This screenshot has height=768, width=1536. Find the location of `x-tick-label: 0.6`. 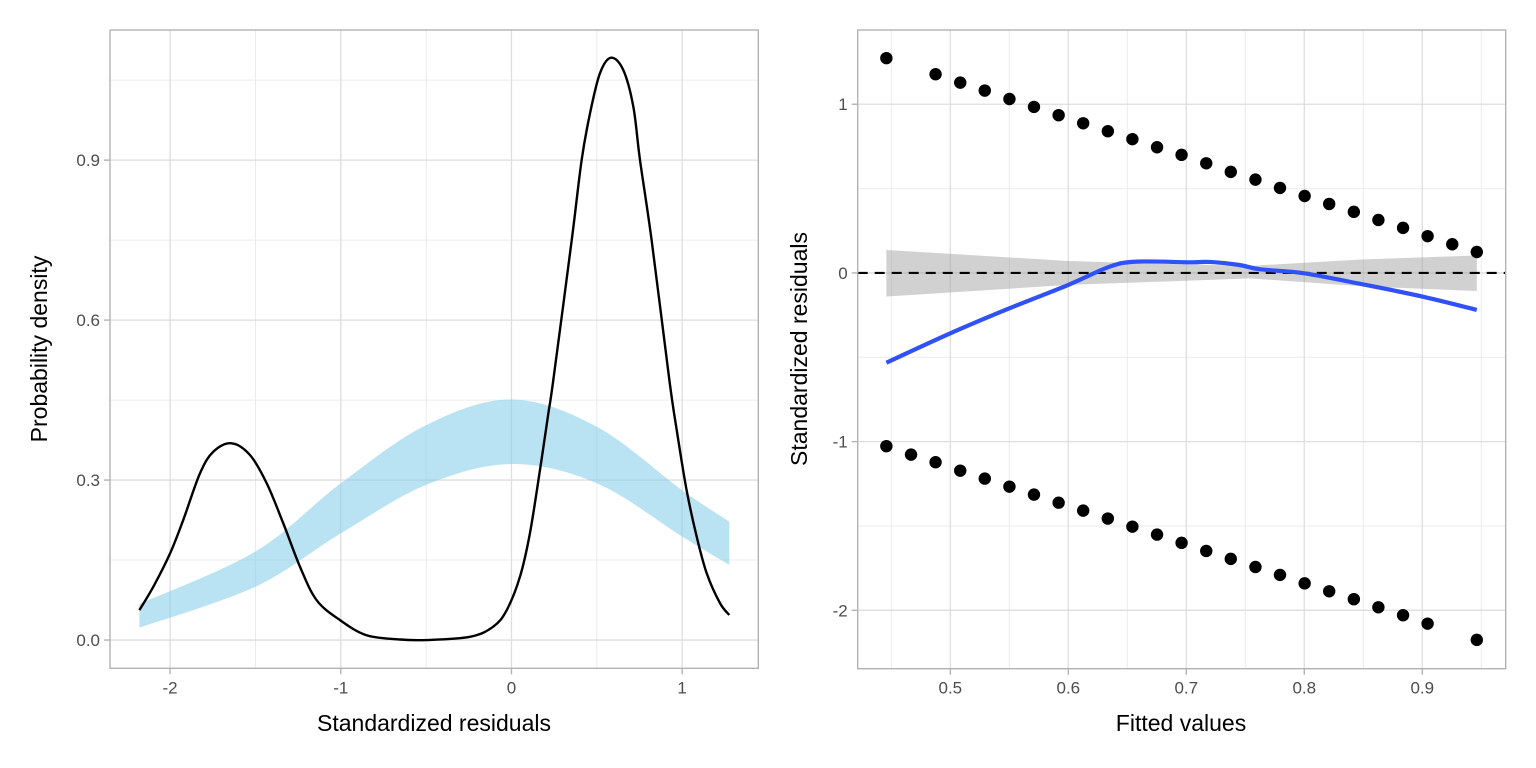

x-tick-label: 0.6 is located at coordinates (1068, 688).